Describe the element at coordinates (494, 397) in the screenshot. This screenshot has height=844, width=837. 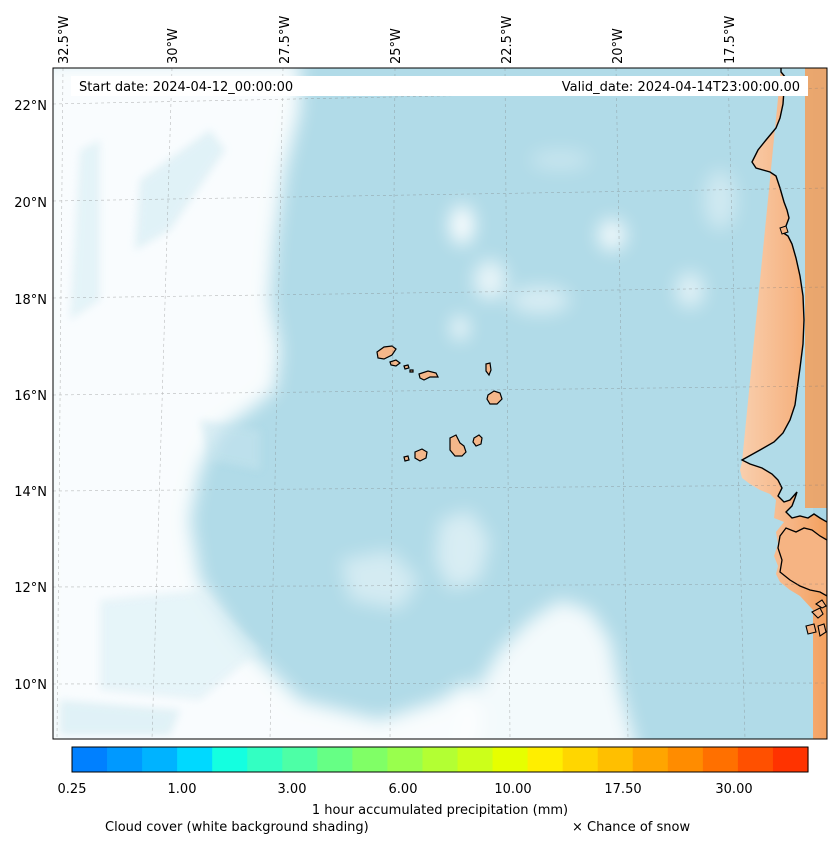
I see `island-boa-vista` at that location.